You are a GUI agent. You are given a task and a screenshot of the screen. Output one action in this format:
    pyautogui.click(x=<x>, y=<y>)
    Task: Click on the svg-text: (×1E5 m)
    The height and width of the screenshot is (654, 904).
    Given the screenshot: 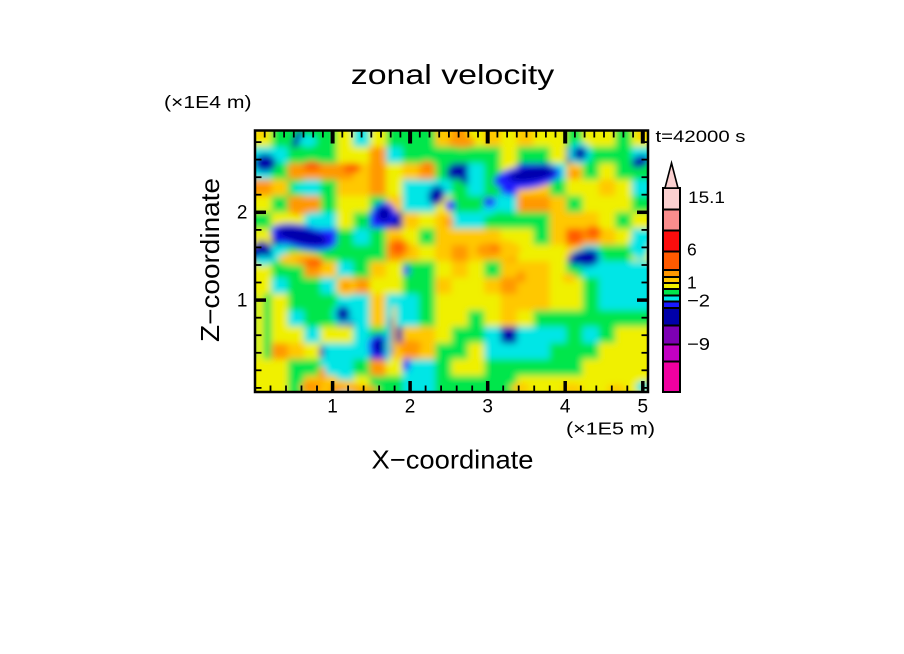 What is the action you would take?
    pyautogui.click(x=610, y=429)
    